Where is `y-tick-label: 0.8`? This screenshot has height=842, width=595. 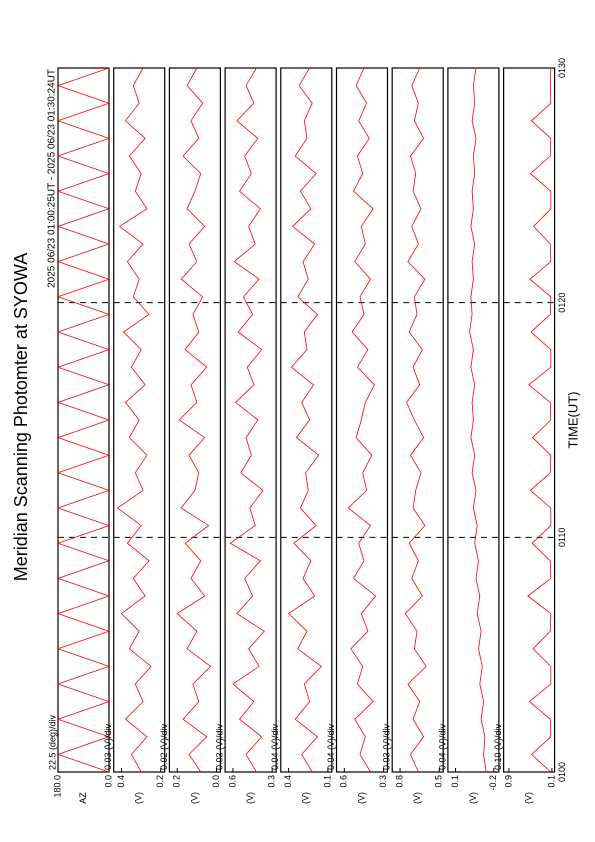 y-tick-label: 0.8 is located at coordinates (399, 781).